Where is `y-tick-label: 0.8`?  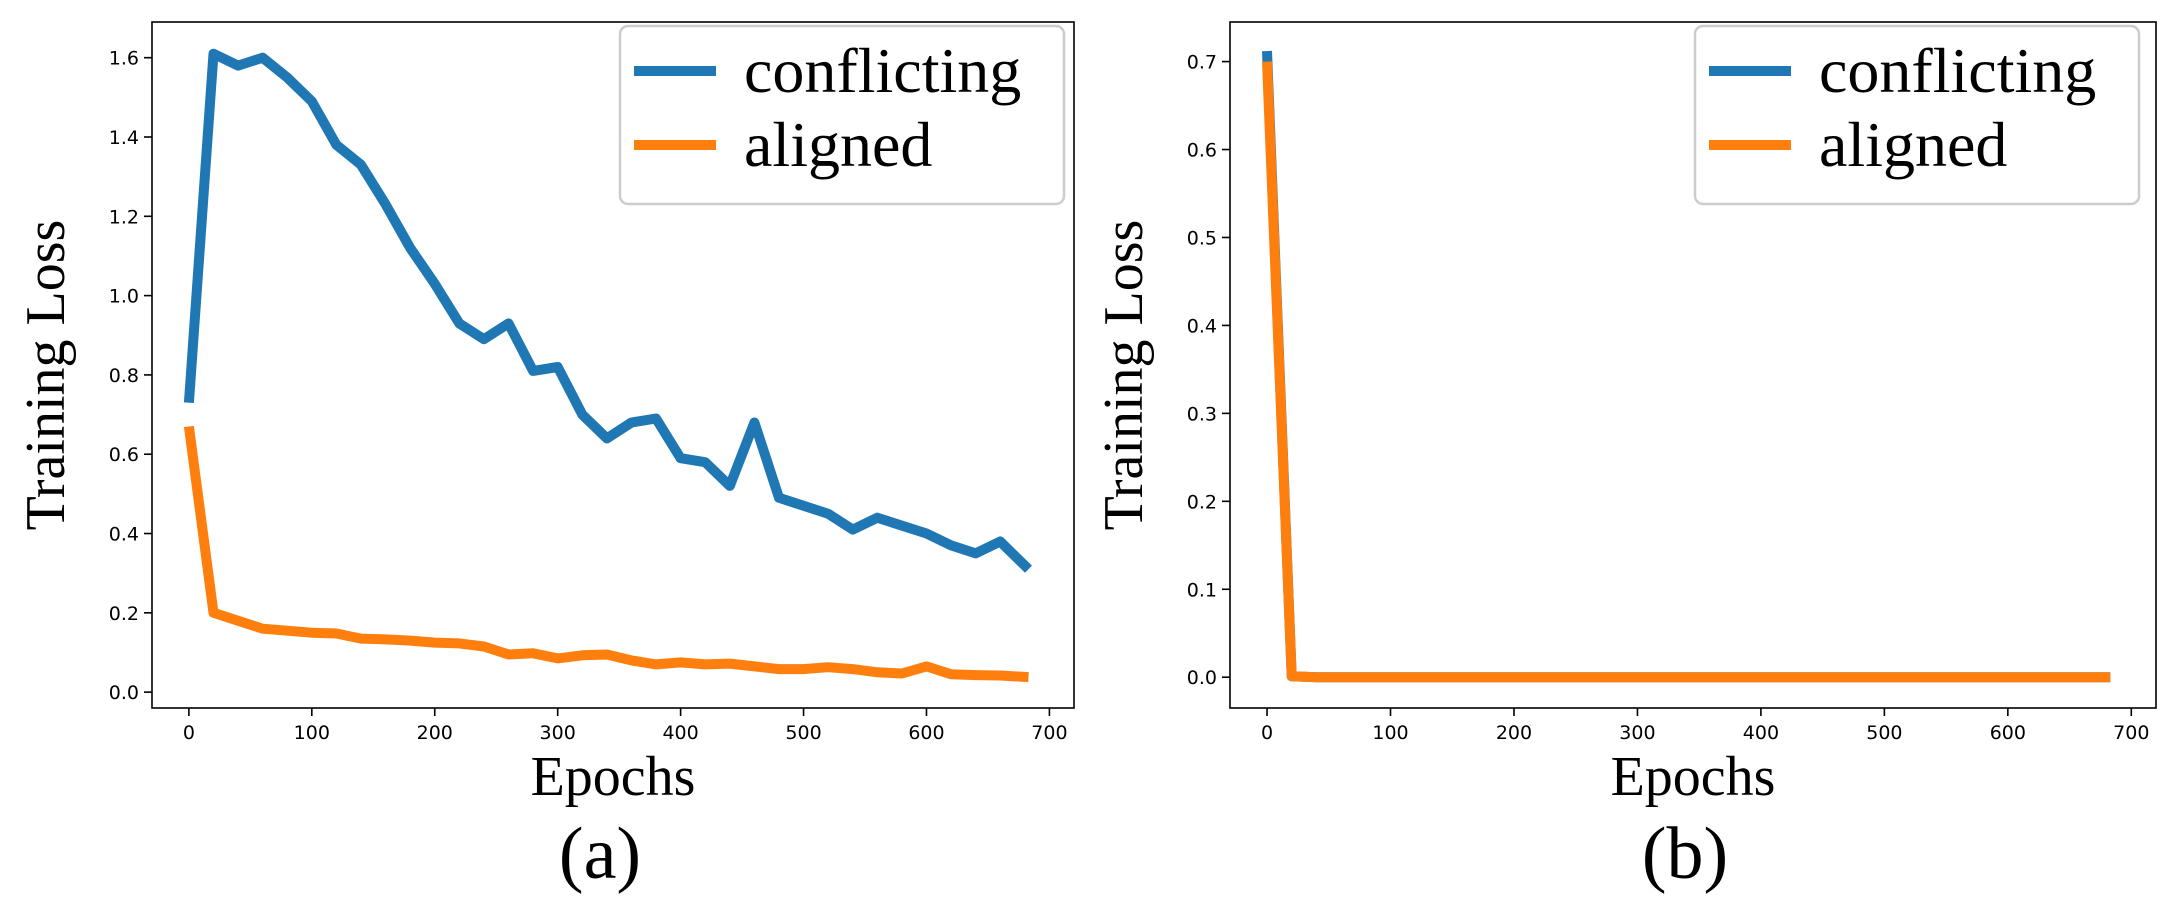
y-tick-label: 0.8 is located at coordinates (124, 376).